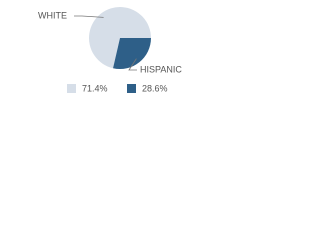 This screenshot has height=240, width=320. What do you see at coordinates (52, 15) in the screenshot?
I see `slice-label: WHITE` at bounding box center [52, 15].